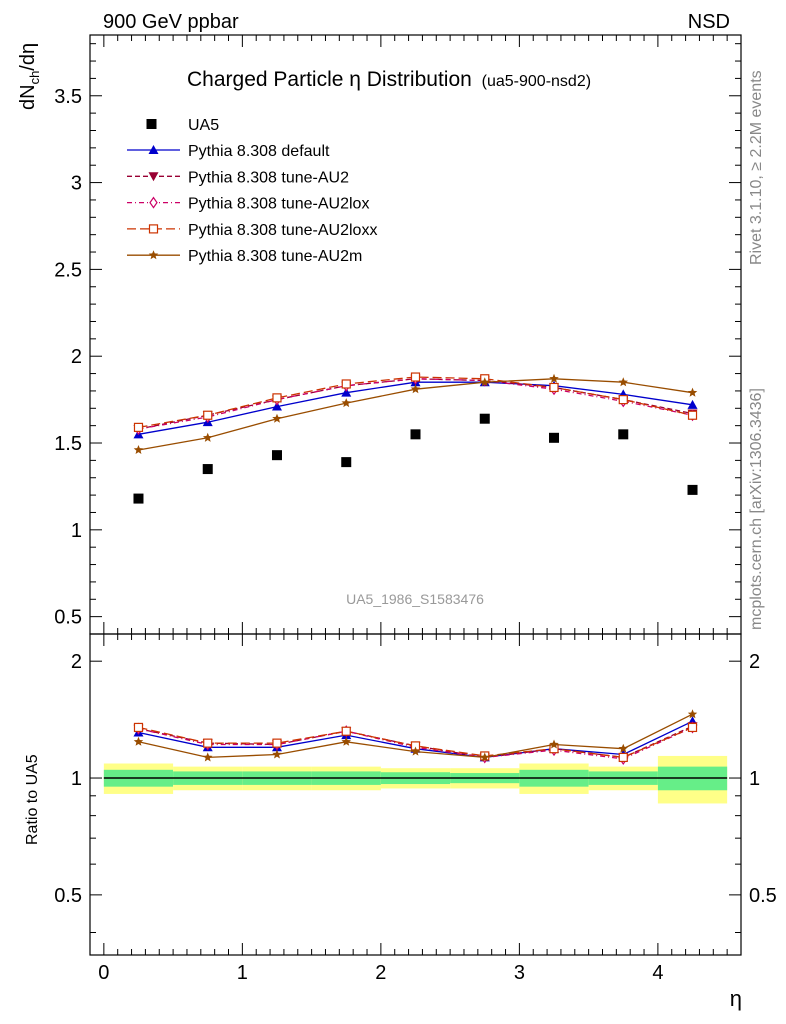 The height and width of the screenshot is (1024, 786). What do you see at coordinates (657, 973) in the screenshot?
I see `x-tick-label: 4` at bounding box center [657, 973].